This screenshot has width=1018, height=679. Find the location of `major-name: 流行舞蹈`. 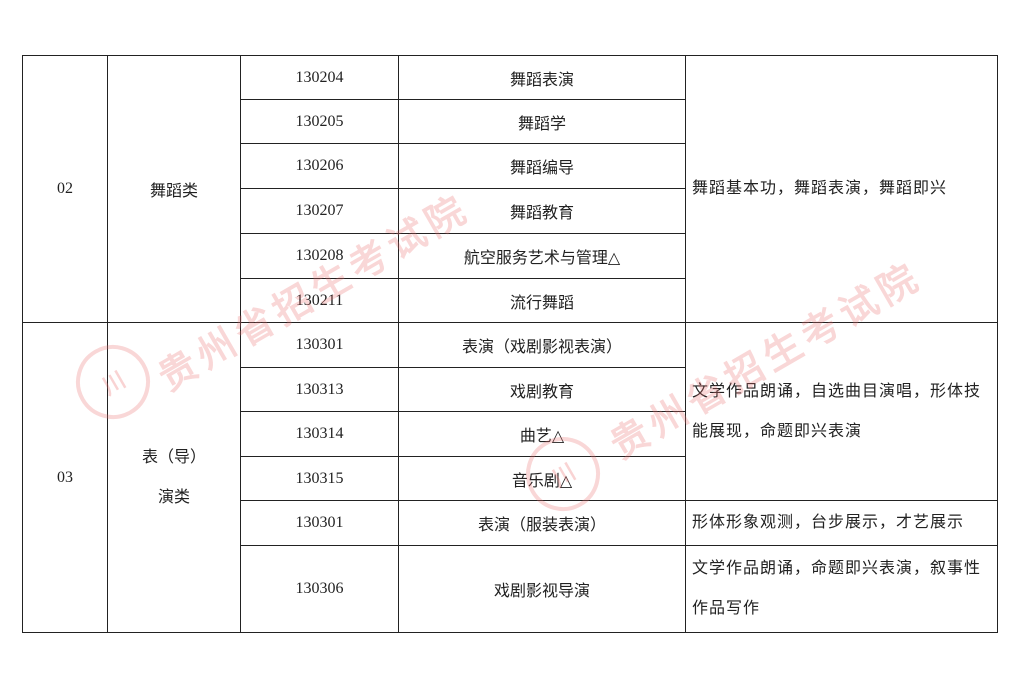

major-name: 流行舞蹈 is located at coordinates (542, 300).